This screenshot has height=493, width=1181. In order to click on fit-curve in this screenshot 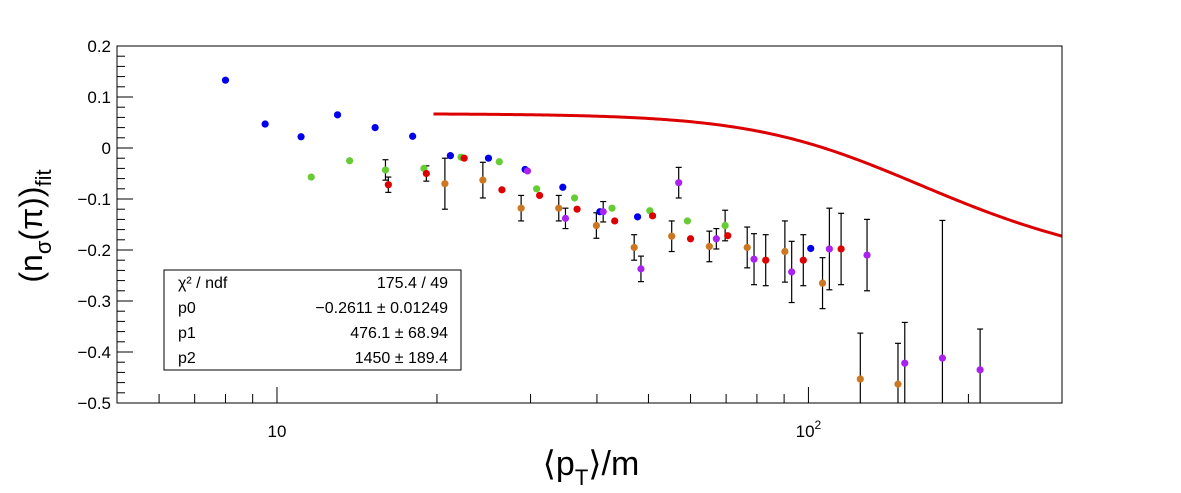, I will do `click(748, 175)`.